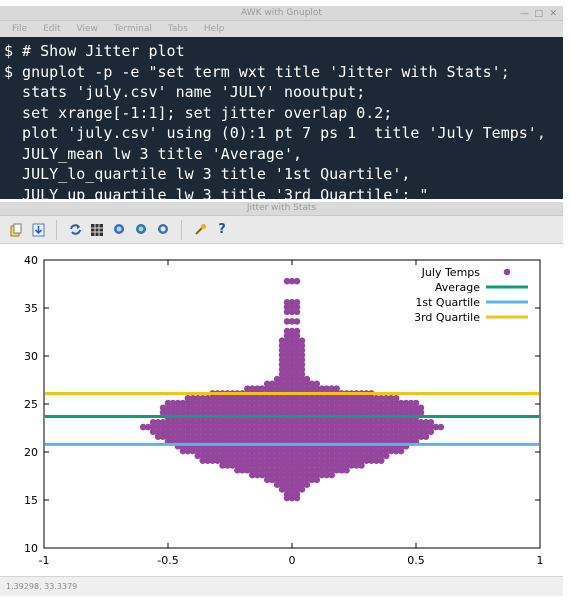 The width and height of the screenshot is (571, 600). I want to click on help-icon: ?, so click(222, 229).